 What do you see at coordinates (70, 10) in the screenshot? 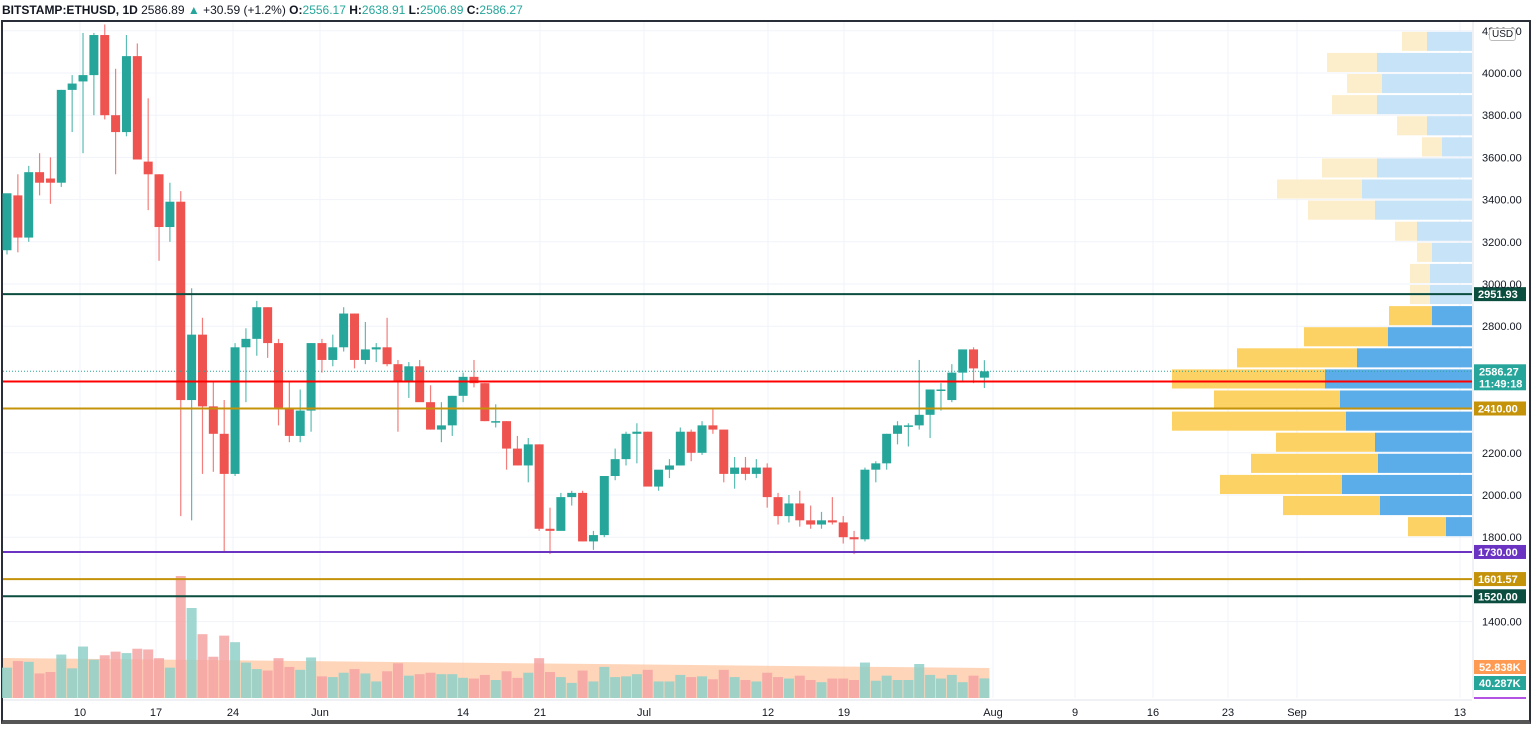
I see `symbol-title: BITSTAMP:ETHUSD, 1D` at bounding box center [70, 10].